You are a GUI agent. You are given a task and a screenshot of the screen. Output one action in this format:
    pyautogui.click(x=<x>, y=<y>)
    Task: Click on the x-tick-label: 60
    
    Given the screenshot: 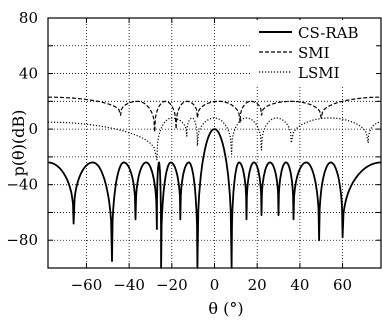 What is the action you would take?
    pyautogui.click(x=342, y=285)
    